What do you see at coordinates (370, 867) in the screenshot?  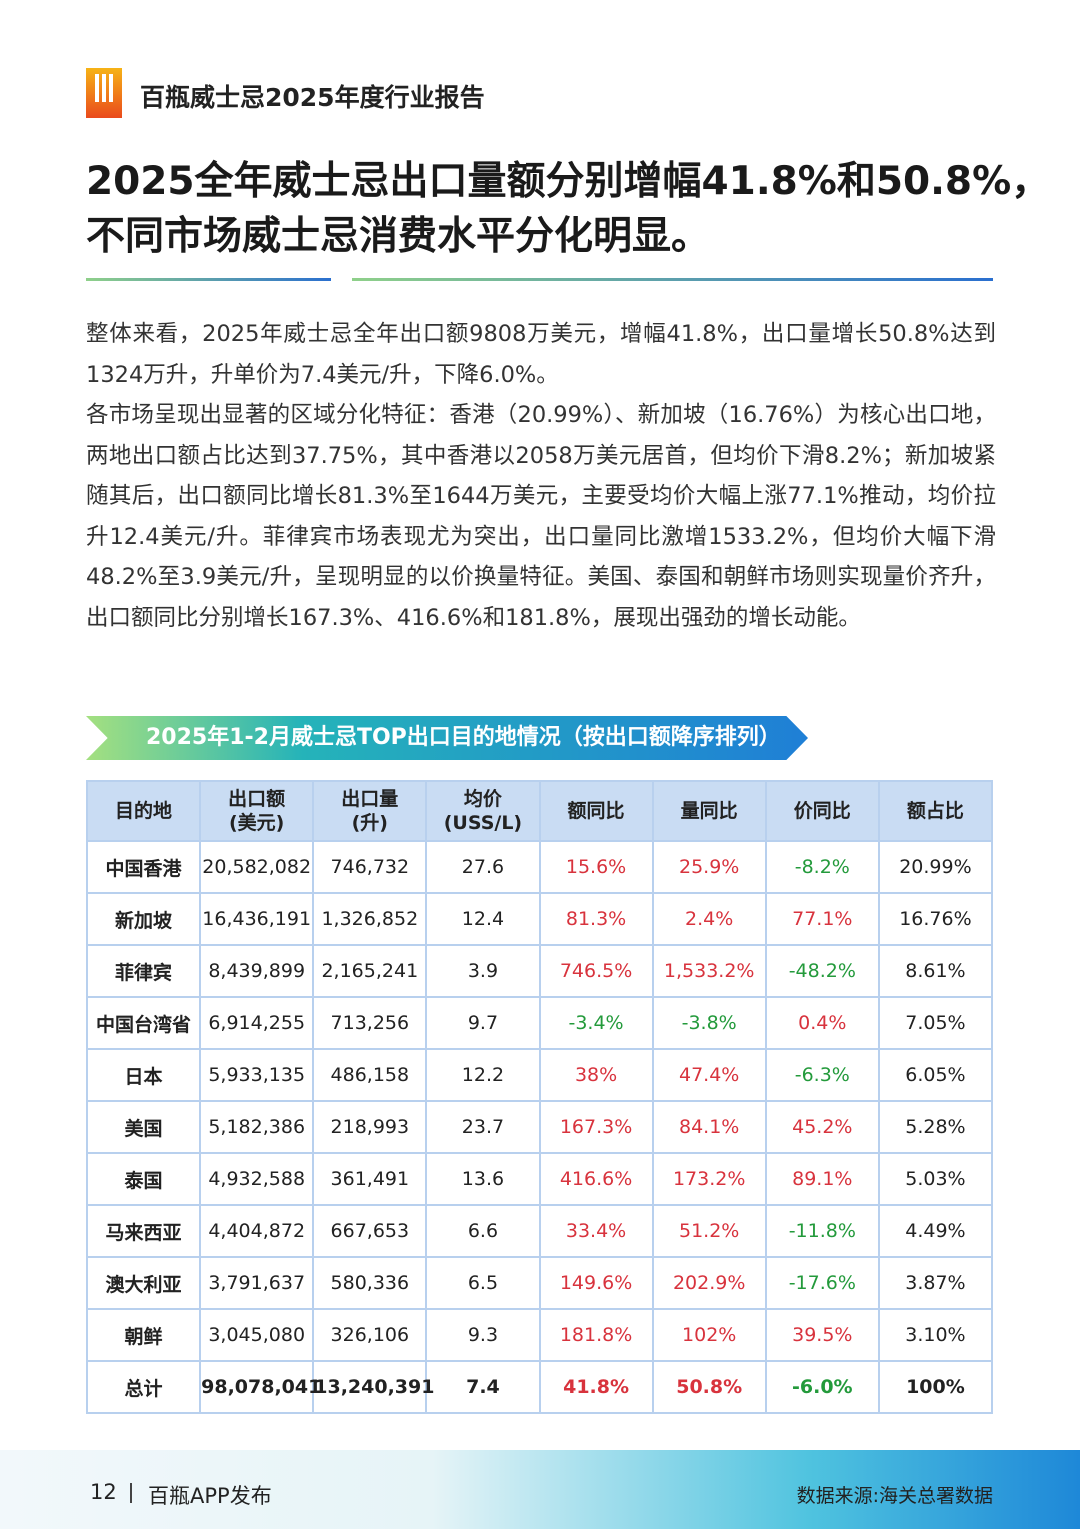 I see `cell: 746,732` at bounding box center [370, 867].